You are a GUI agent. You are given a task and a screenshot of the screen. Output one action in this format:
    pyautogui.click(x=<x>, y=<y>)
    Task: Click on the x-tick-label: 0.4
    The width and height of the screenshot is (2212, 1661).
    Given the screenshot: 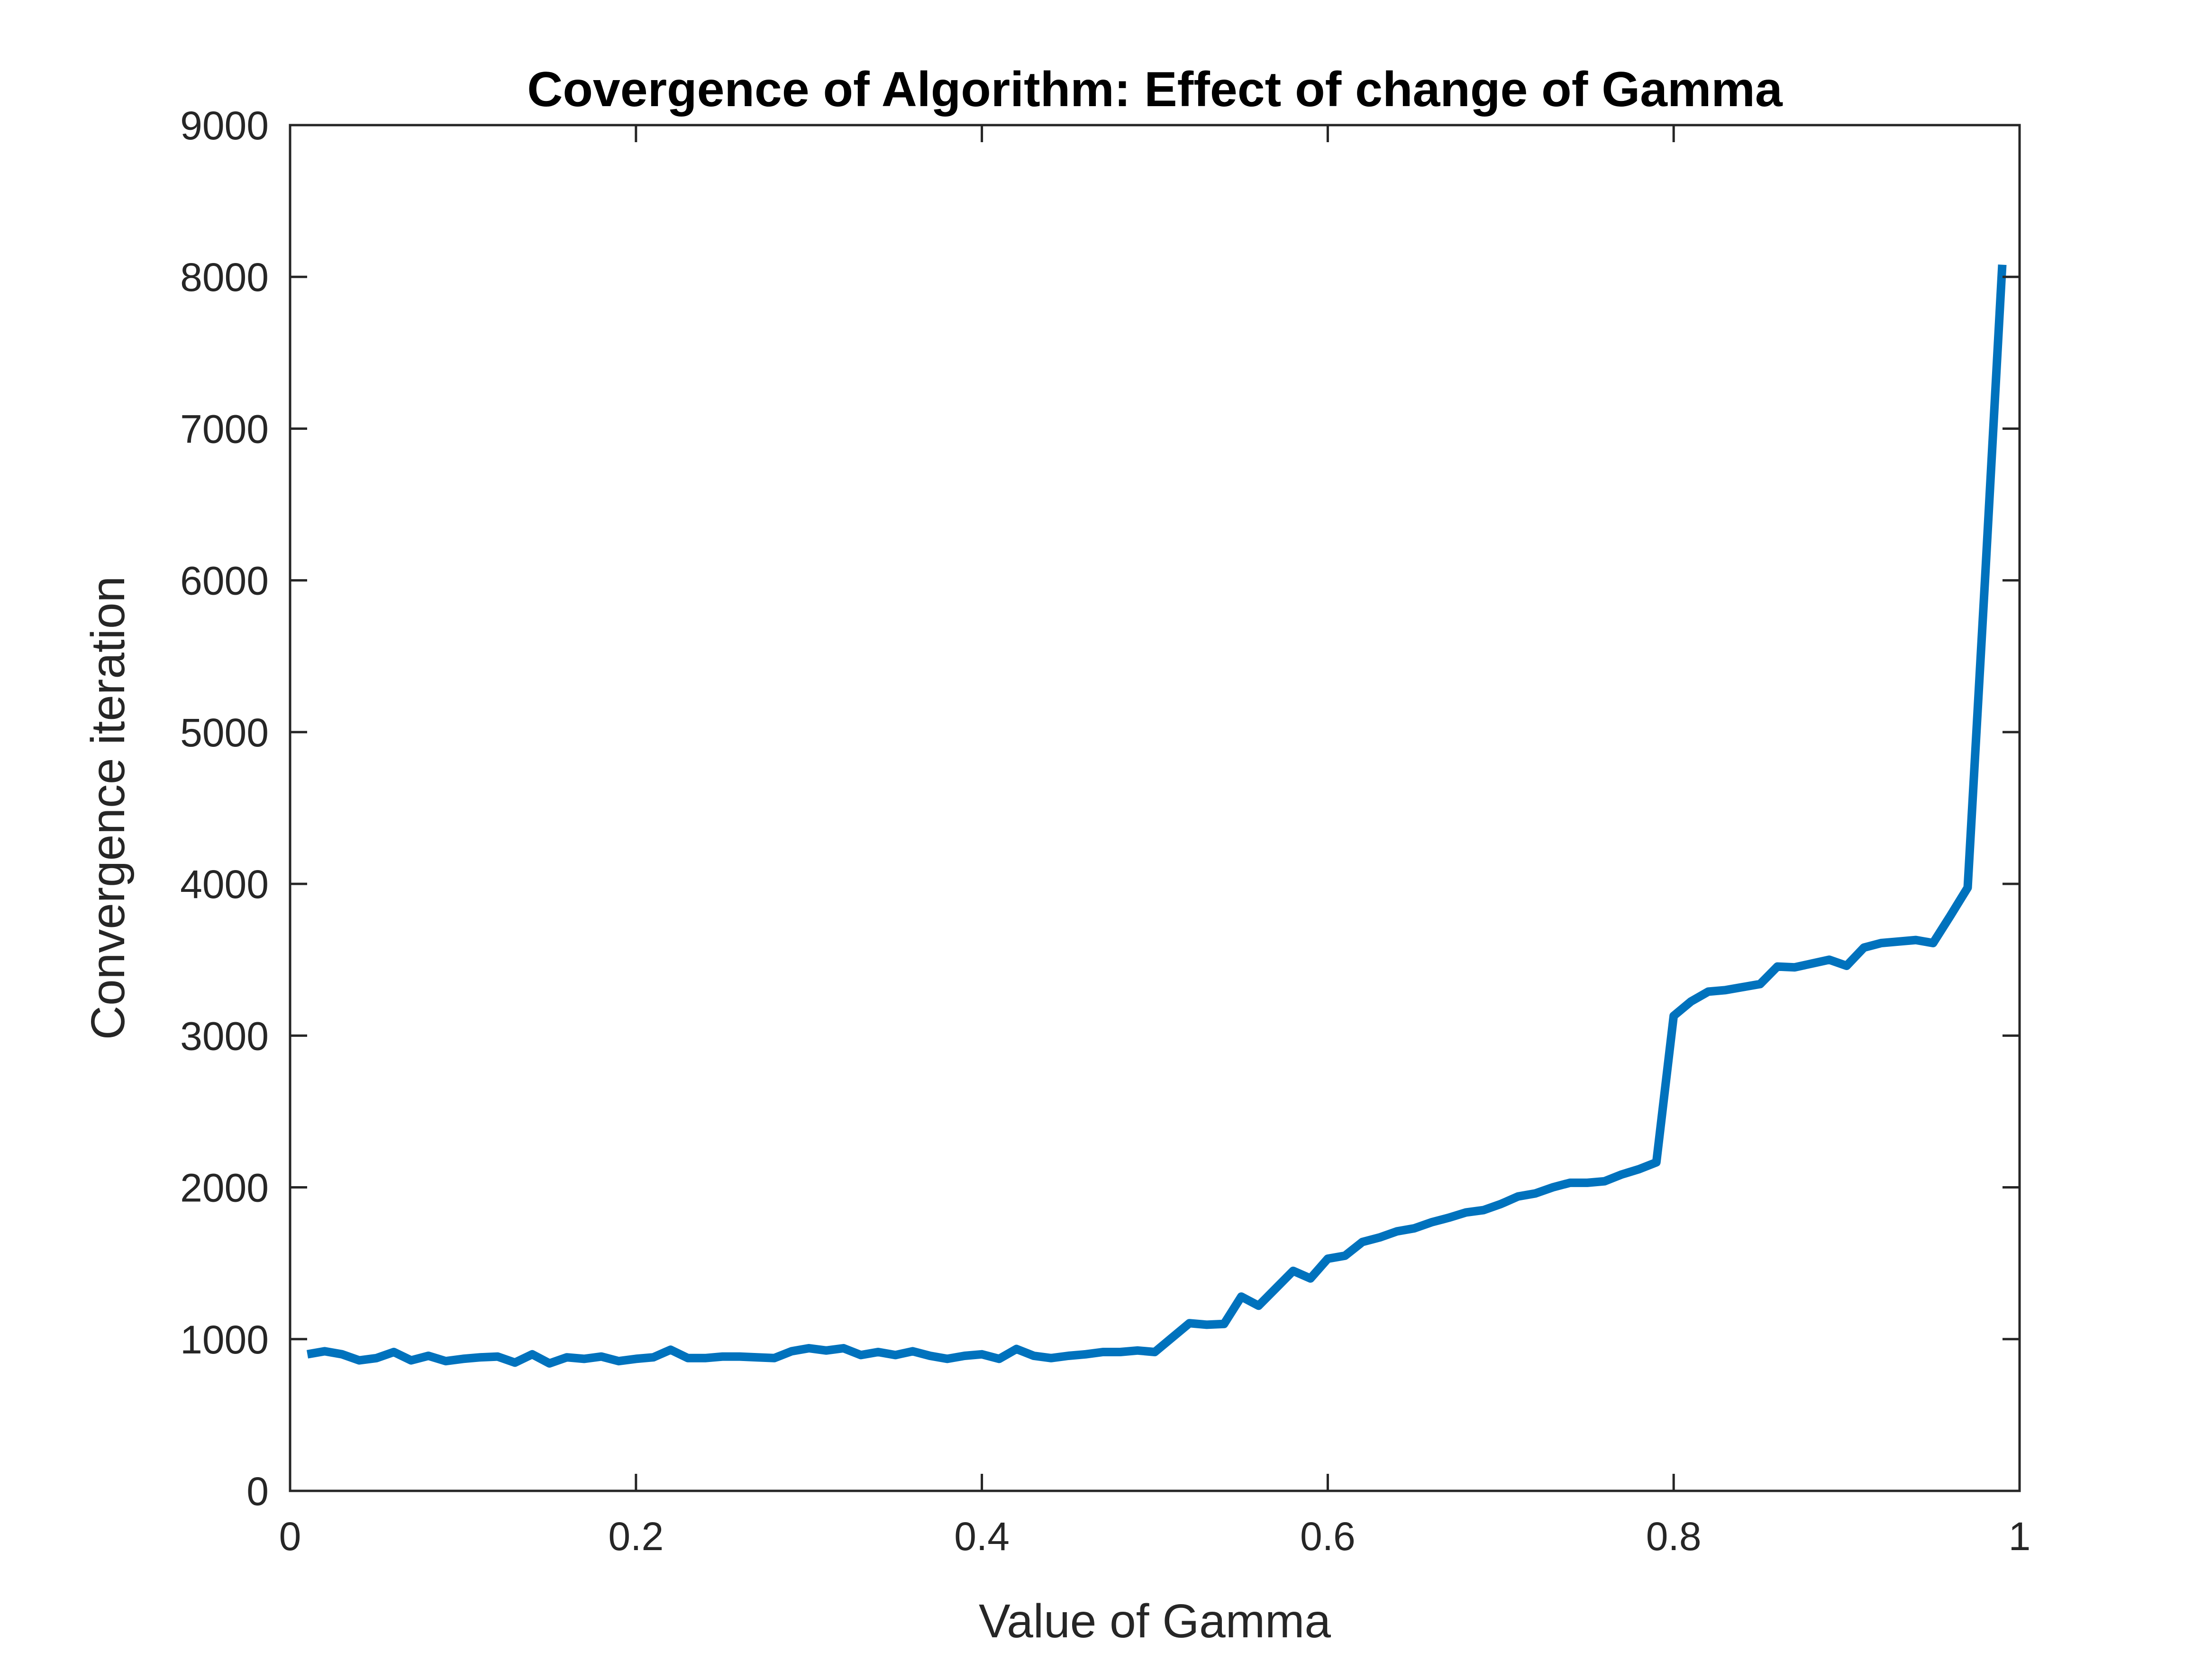 What is the action you would take?
    pyautogui.click(x=982, y=1536)
    